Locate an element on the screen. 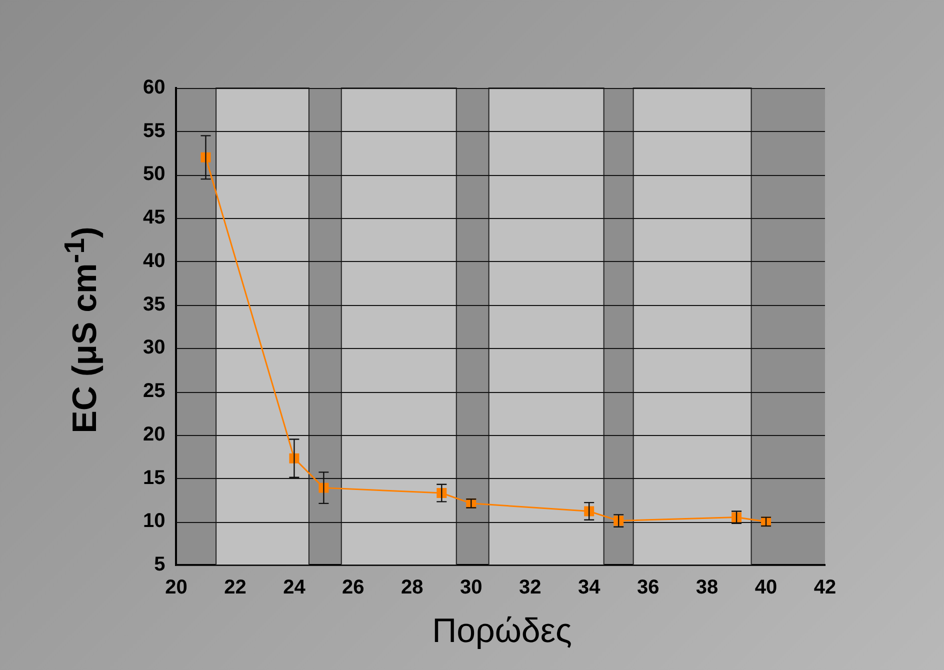 Image resolution: width=944 pixels, height=670 pixels. x-tick-label: 22 is located at coordinates (235, 587).